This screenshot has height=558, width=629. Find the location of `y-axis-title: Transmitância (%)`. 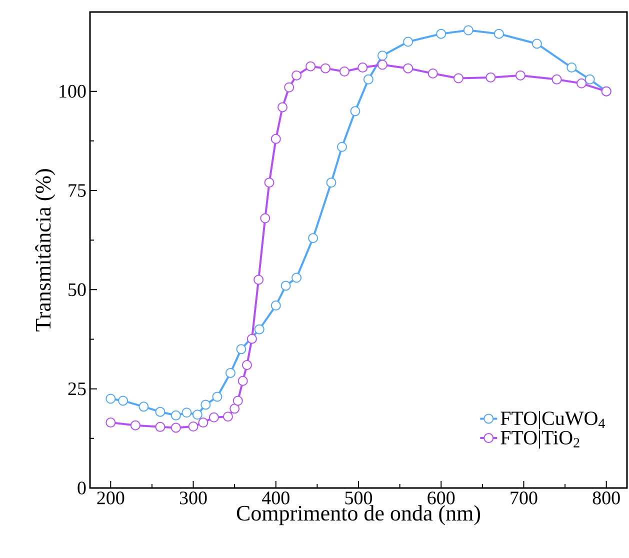

y-axis-title: Transmitância (%) is located at coordinates (45, 250).